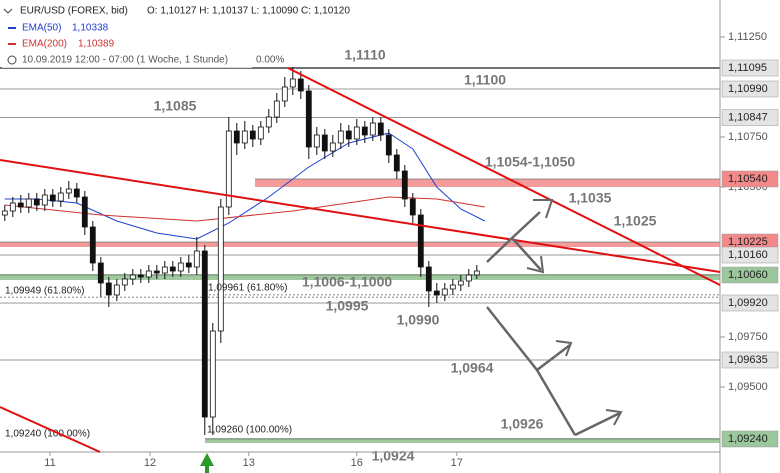 This screenshot has width=780, height=473. Describe the element at coordinates (748, 255) in the screenshot. I see `level-label: 1,10160` at that location.